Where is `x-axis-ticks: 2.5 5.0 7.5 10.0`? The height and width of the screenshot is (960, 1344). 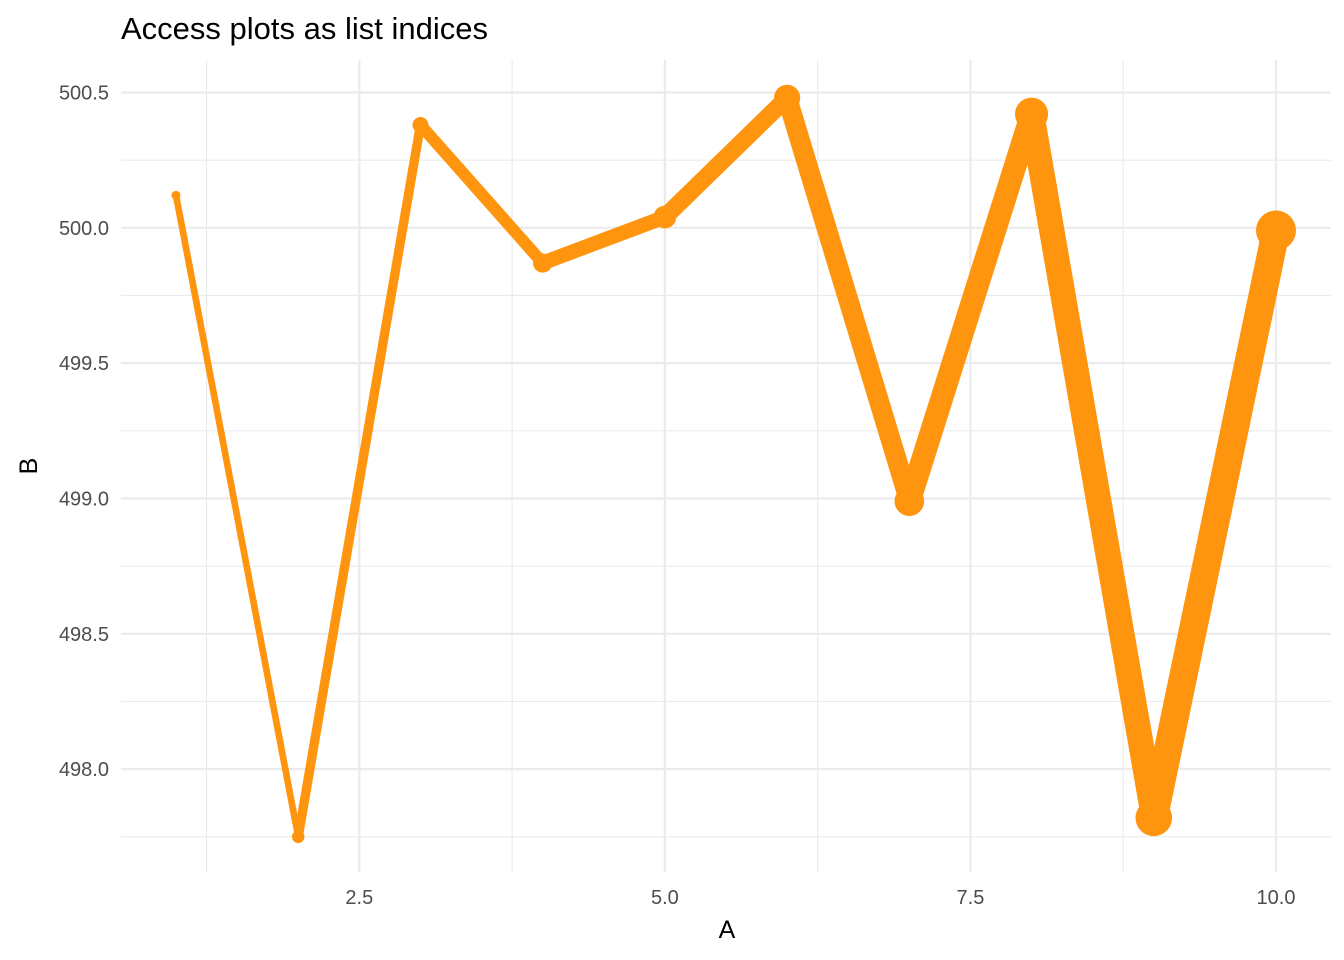
x-axis-ticks: 2.5 5.0 7.5 10.0 is located at coordinates (820, 898).